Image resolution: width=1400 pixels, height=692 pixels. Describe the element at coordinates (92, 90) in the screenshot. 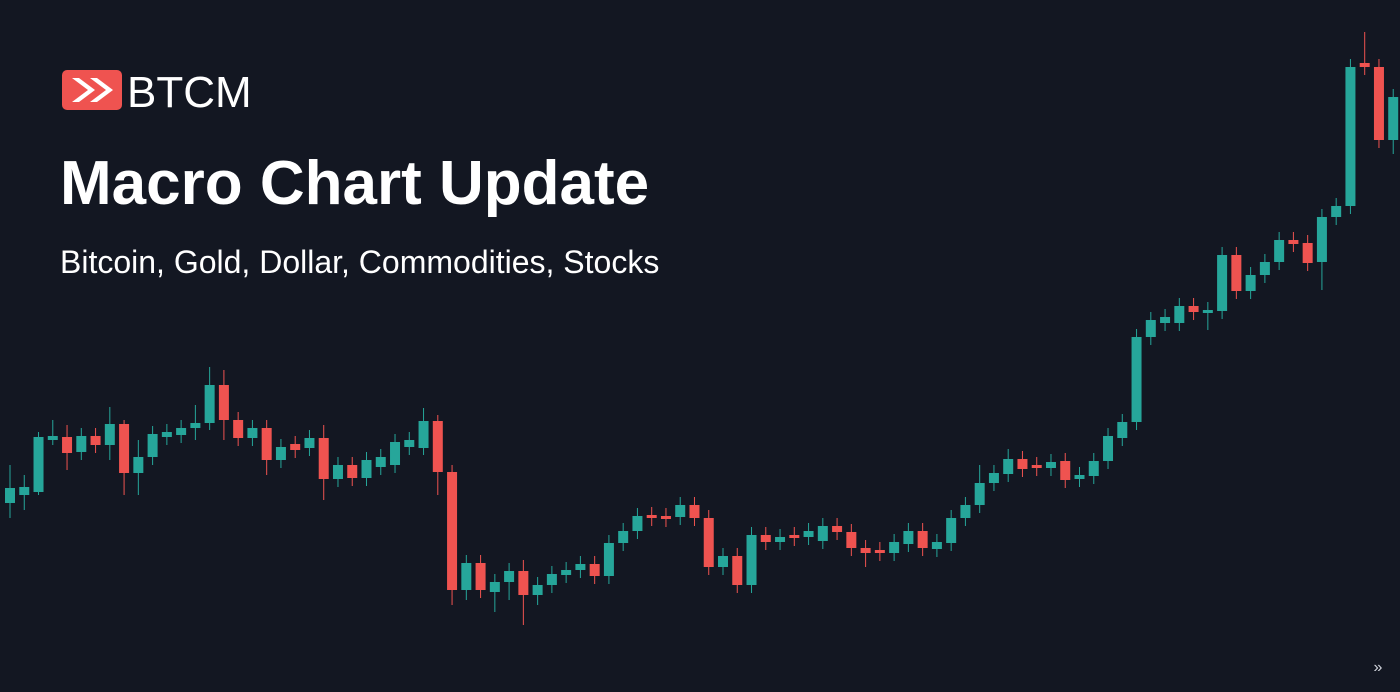

I see `logo-chevrons` at that location.